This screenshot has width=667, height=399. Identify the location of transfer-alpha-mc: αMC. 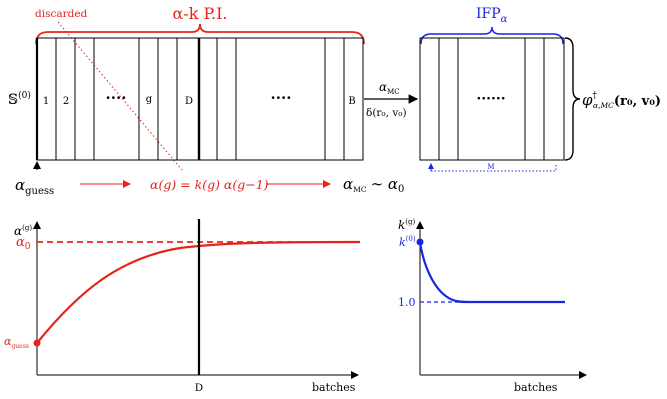
(389, 88).